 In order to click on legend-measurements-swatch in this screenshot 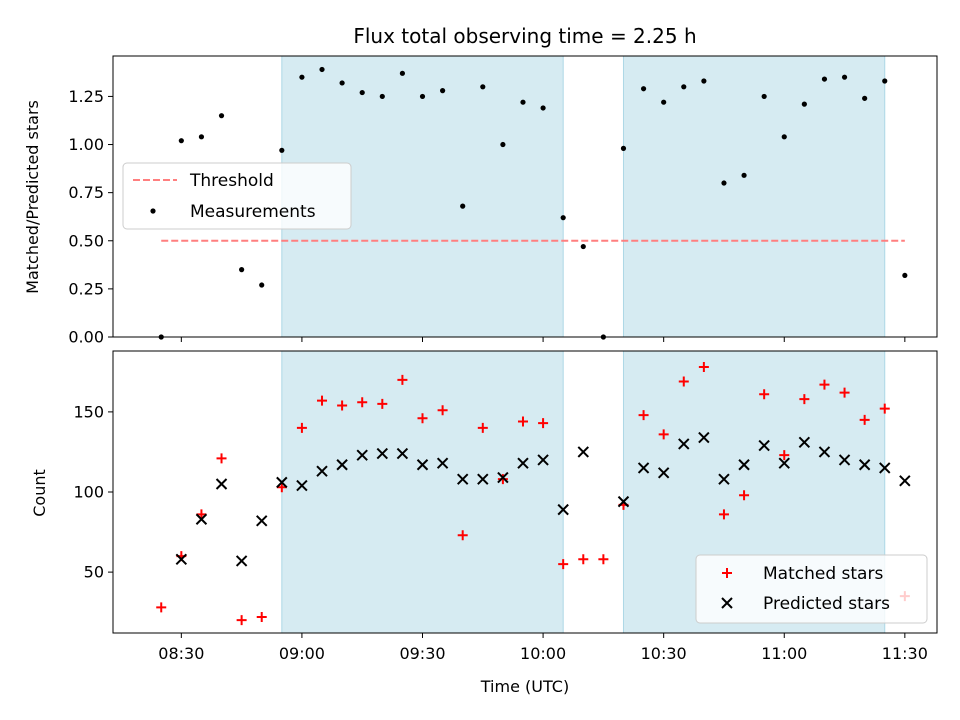, I will do `click(153, 211)`.